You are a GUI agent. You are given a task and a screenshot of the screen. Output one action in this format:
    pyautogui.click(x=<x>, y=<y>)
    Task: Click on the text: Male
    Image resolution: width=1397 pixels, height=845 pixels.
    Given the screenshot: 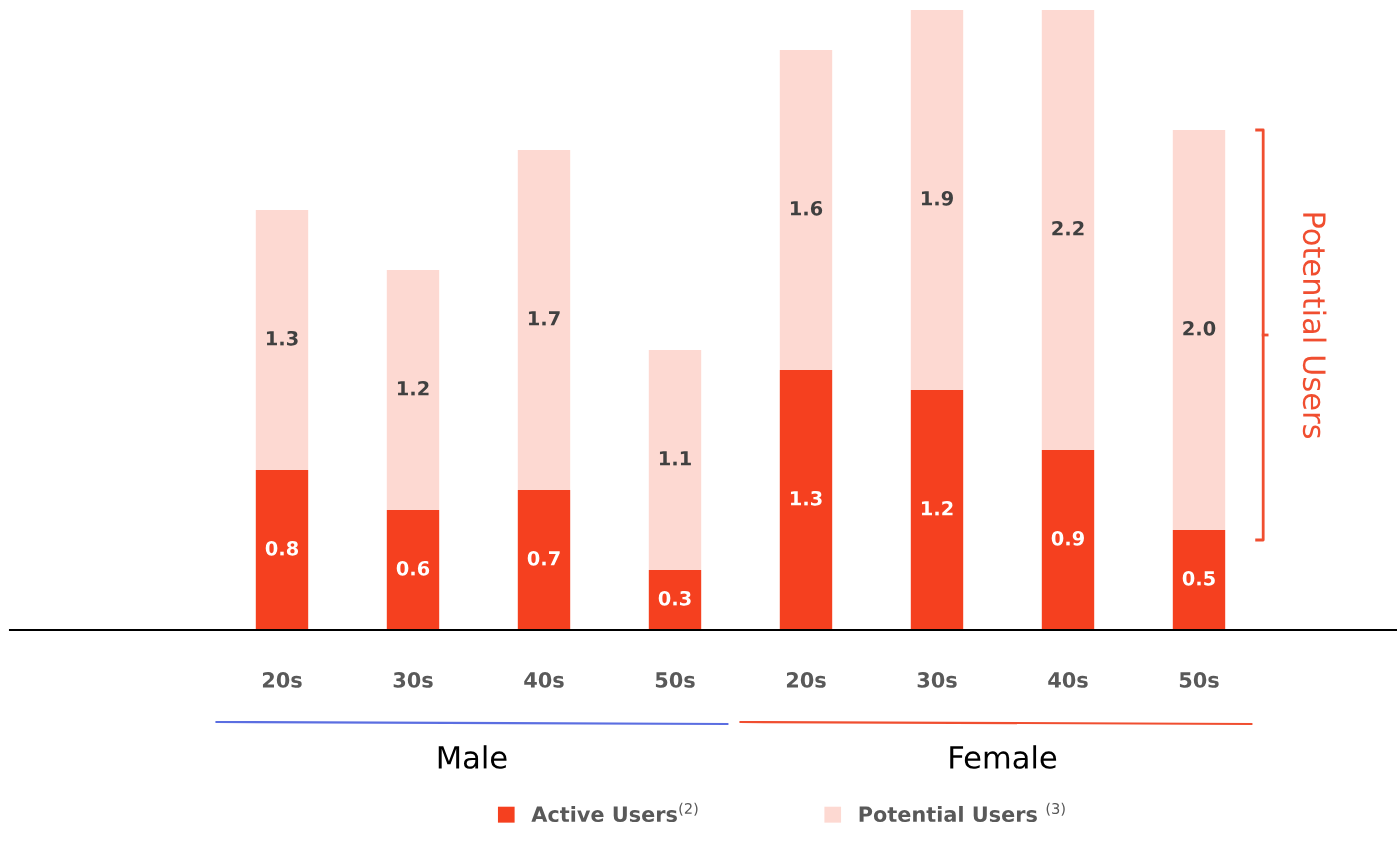 What is the action you would take?
    pyautogui.click(x=472, y=757)
    